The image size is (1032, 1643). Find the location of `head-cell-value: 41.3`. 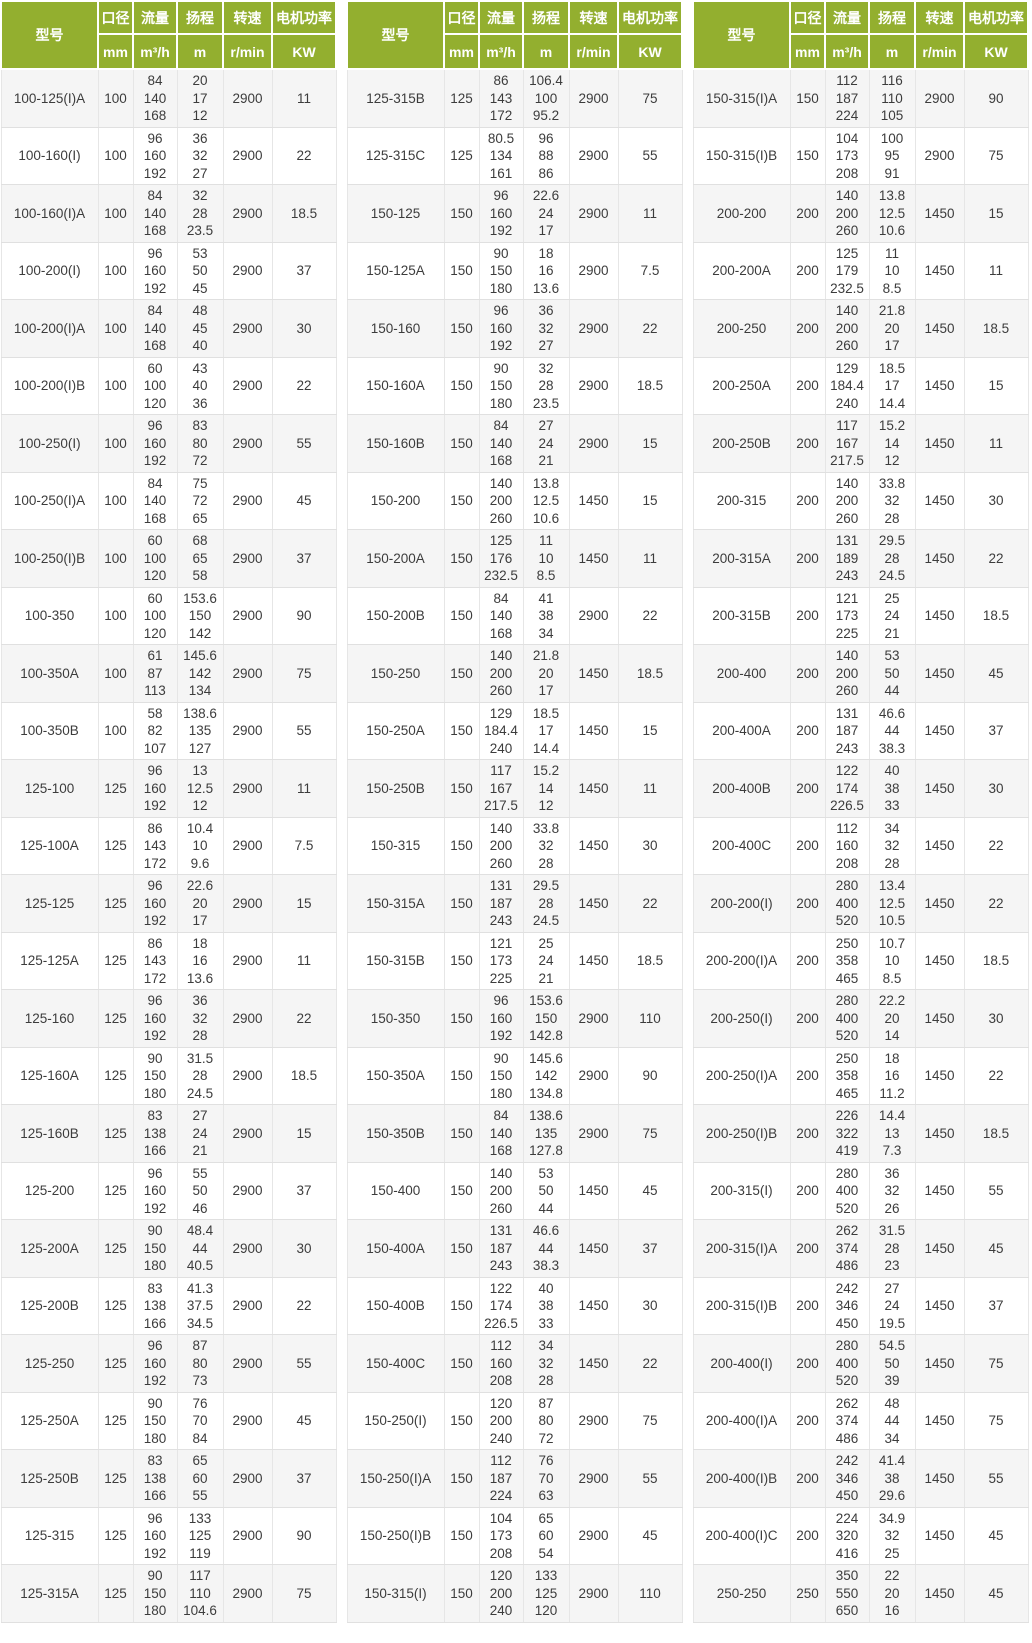

head-cell-value: 41.3 is located at coordinates (200, 1288).